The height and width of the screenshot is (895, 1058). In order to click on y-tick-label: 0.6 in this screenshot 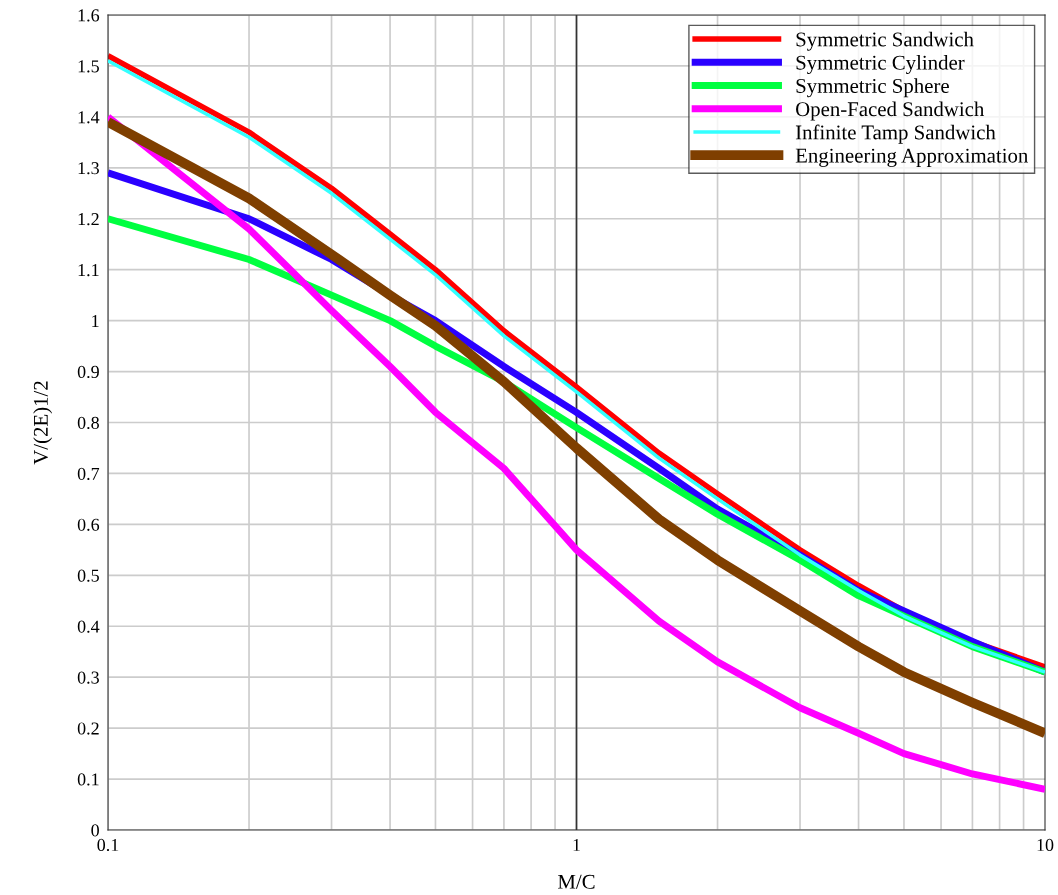, I will do `click(88, 524)`.